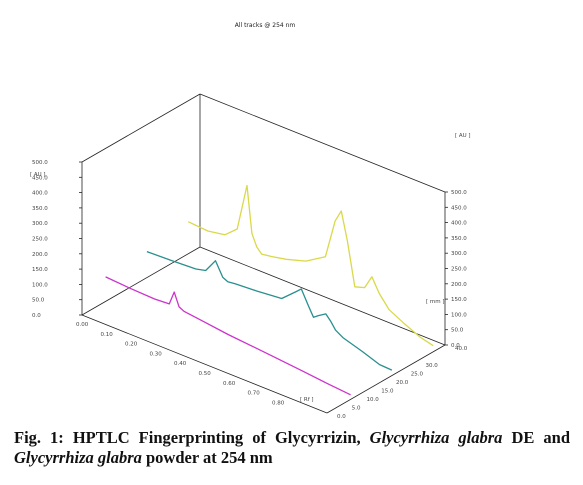 The width and height of the screenshot is (583, 485). What do you see at coordinates (40, 270) in the screenshot?
I see `y-tick-left-label: 150.0` at bounding box center [40, 270].